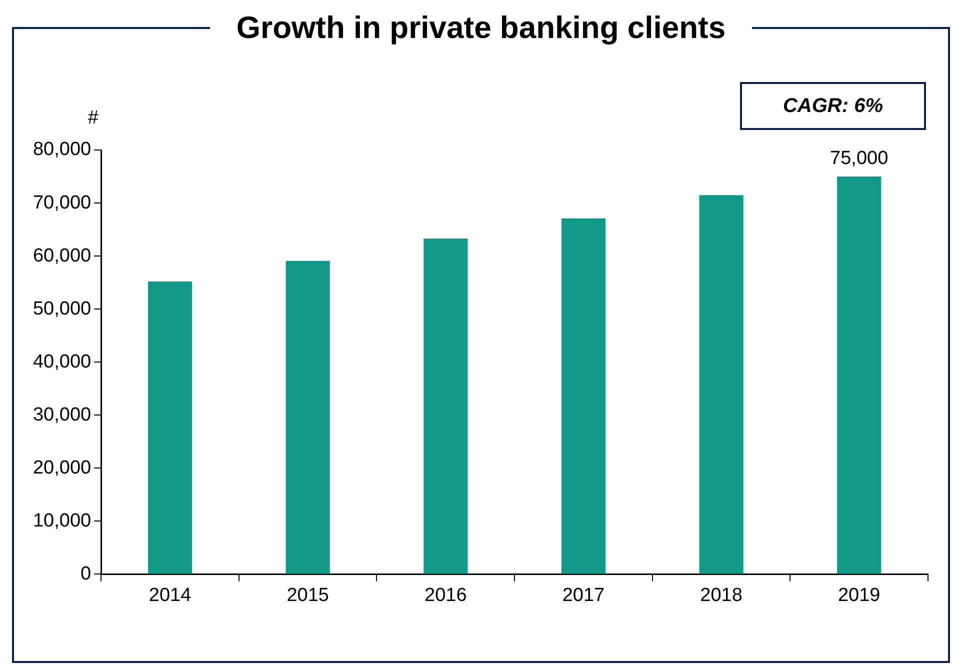 The image size is (962, 670). I want to click on y-tick-label: 30,000, so click(62, 415).